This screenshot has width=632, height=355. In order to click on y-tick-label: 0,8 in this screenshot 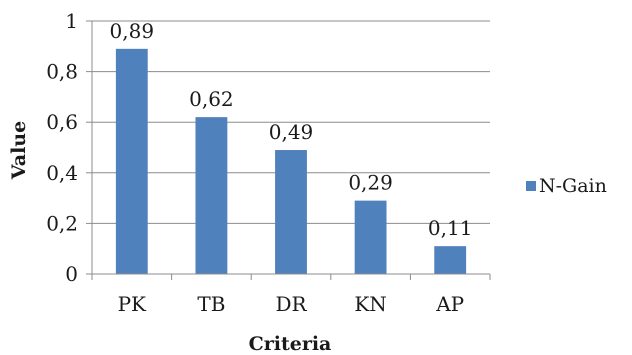, I will do `click(62, 72)`.